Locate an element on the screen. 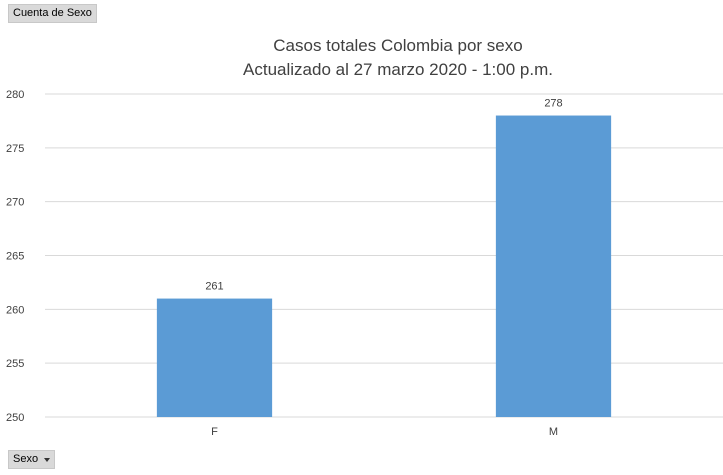  chart-title: Casos totales Colombia por sexo is located at coordinates (398, 45).